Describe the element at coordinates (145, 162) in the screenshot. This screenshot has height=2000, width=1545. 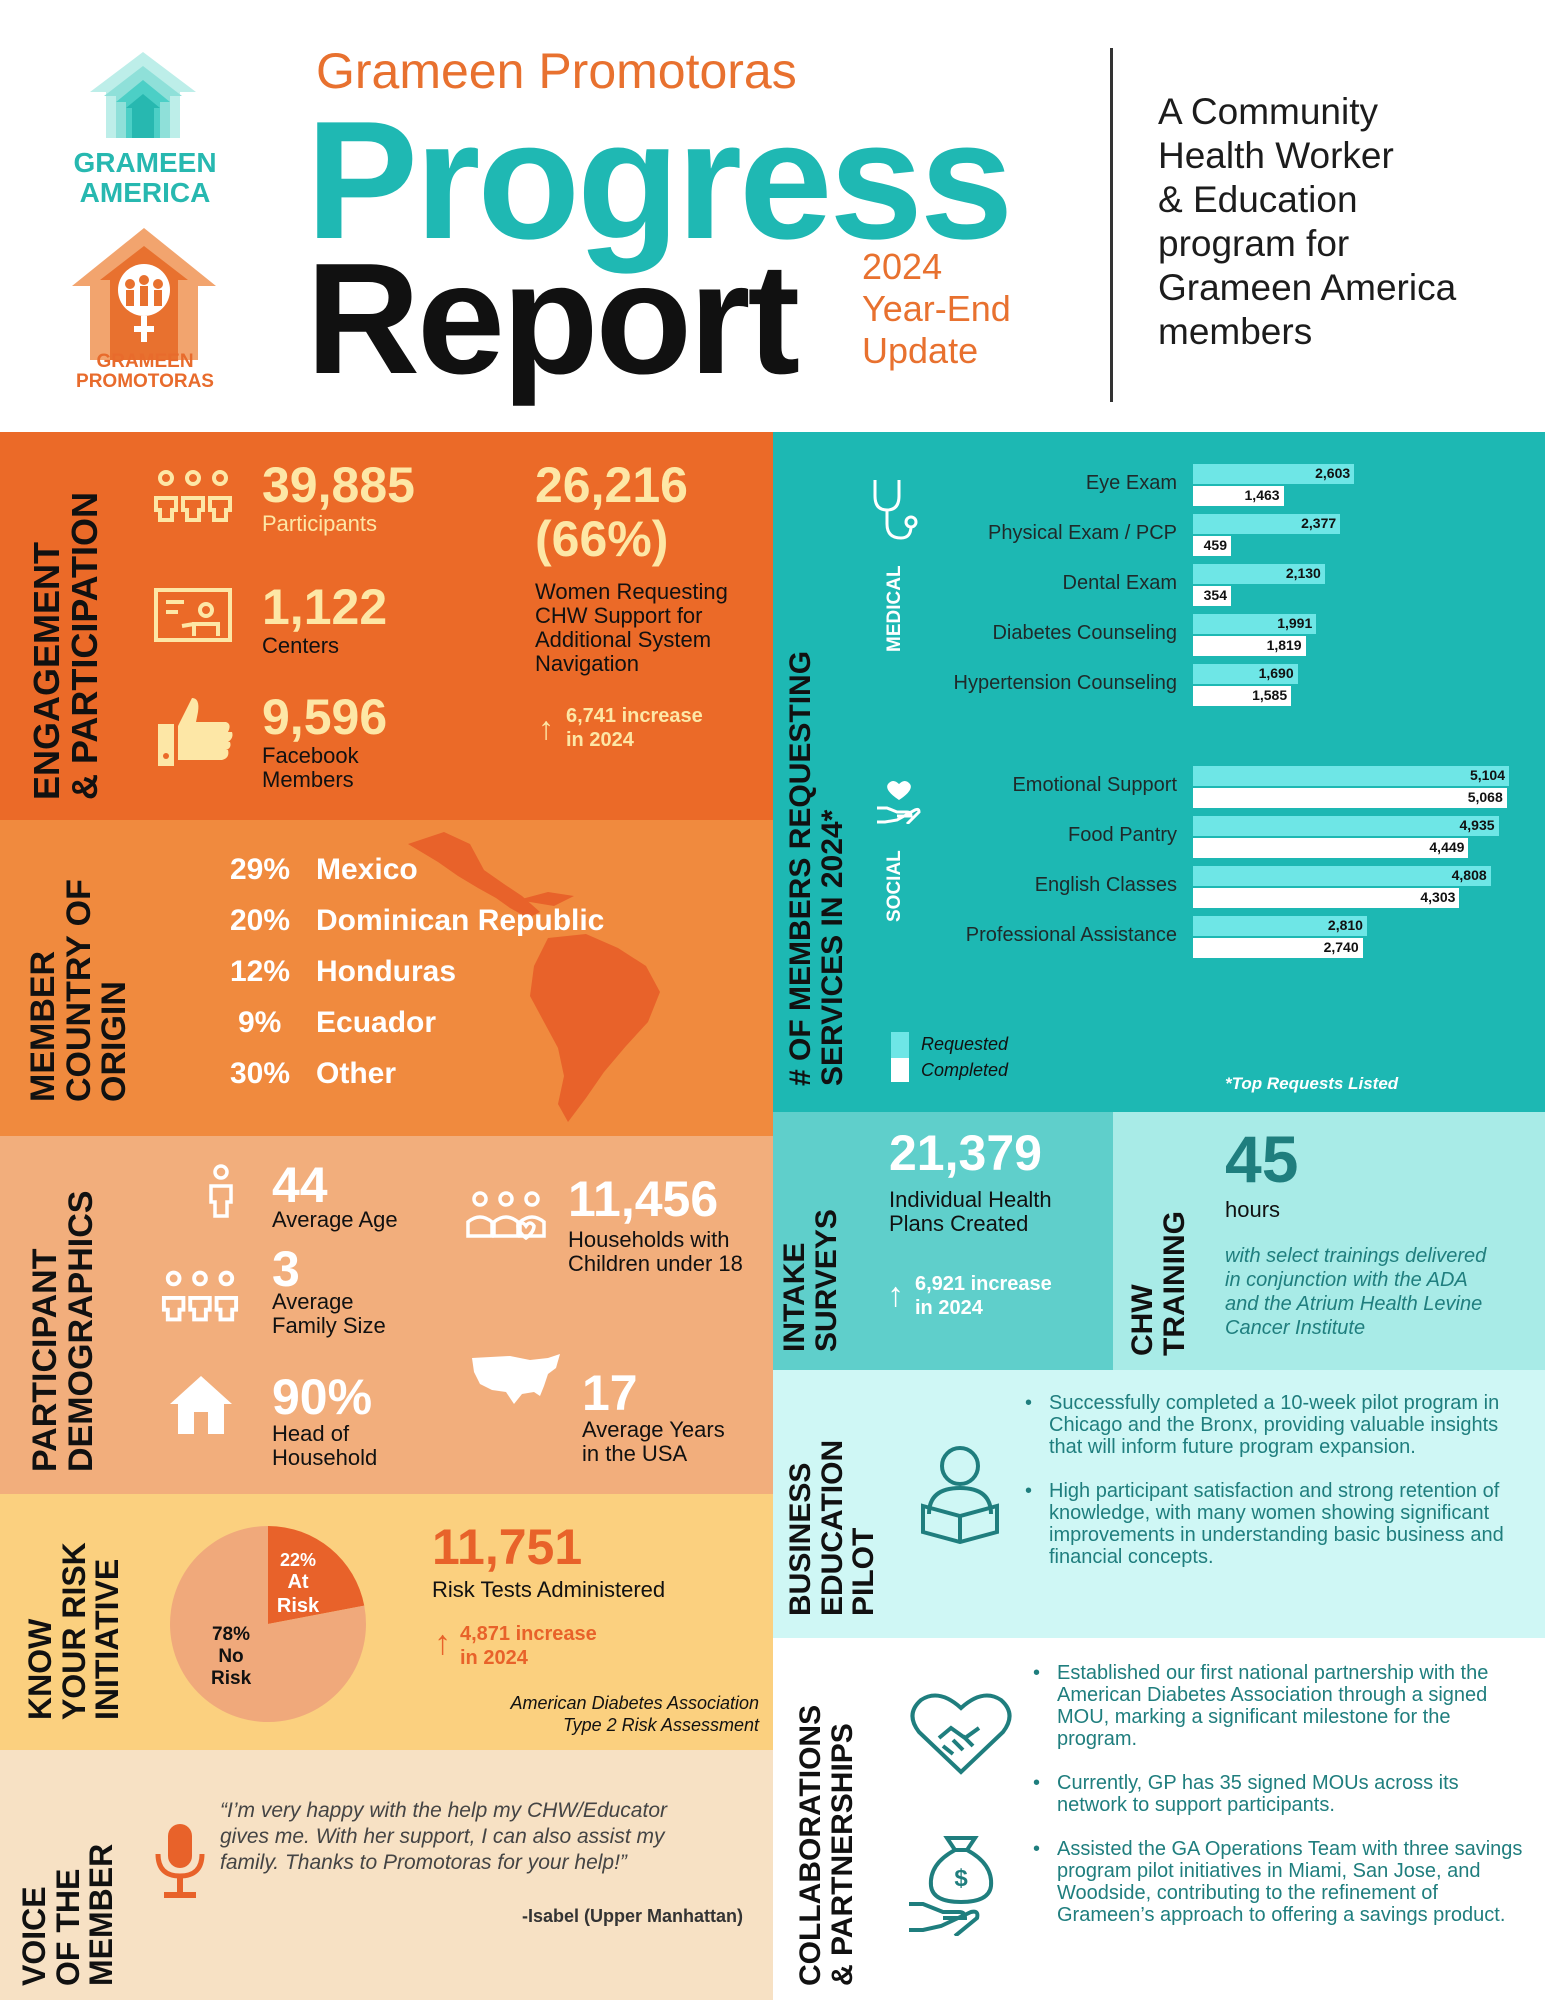
I see `logo1-line1: GRAMEEN` at that location.